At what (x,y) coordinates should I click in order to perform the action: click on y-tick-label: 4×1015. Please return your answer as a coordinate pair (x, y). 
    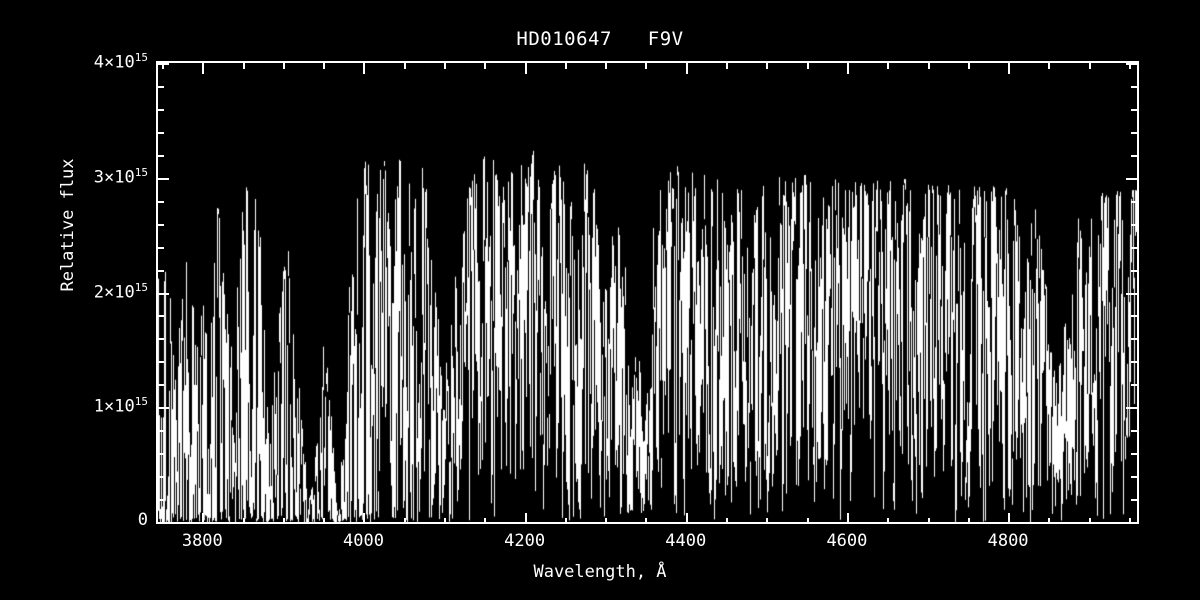
    Looking at the image, I should click on (78, 62).